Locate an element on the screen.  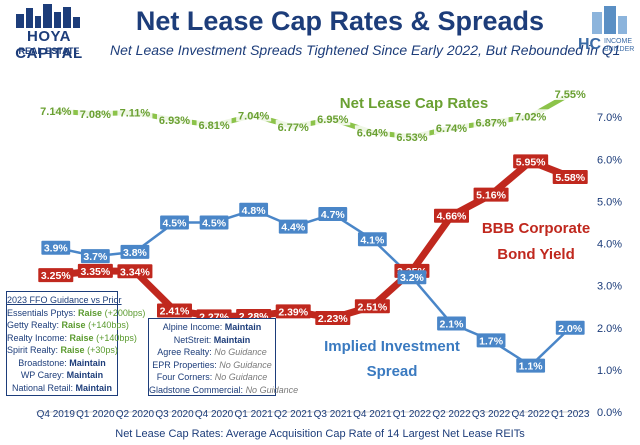
guidance-row: EPR Properties: No Guidance is located at coordinates (212, 365).